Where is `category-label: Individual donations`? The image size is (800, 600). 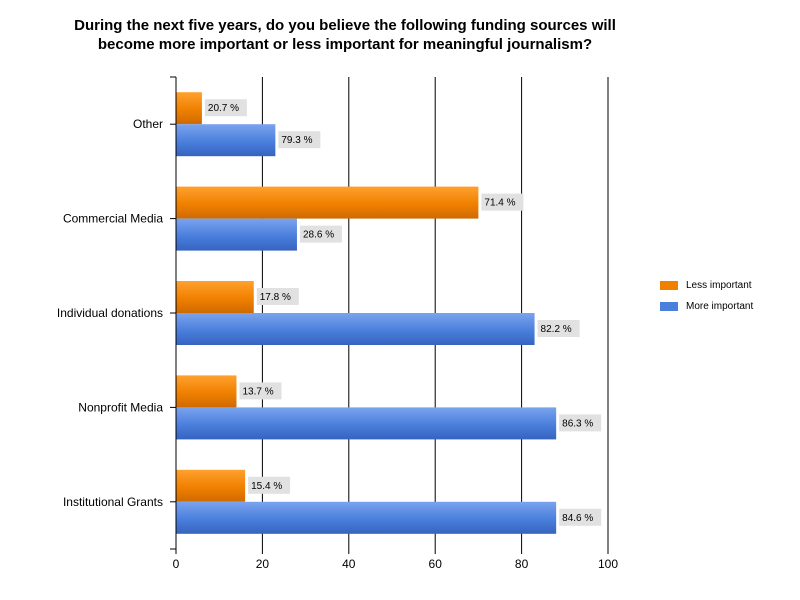 category-label: Individual donations is located at coordinates (110, 313).